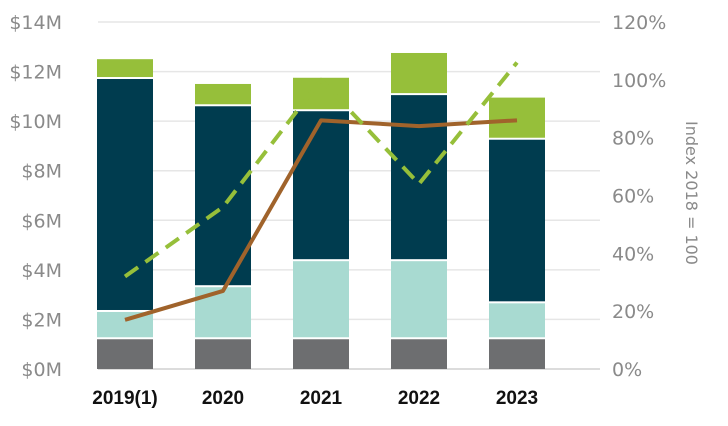 This screenshot has width=728, height=426. Describe the element at coordinates (223, 398) in the screenshot. I see `category-label: 2020` at that location.